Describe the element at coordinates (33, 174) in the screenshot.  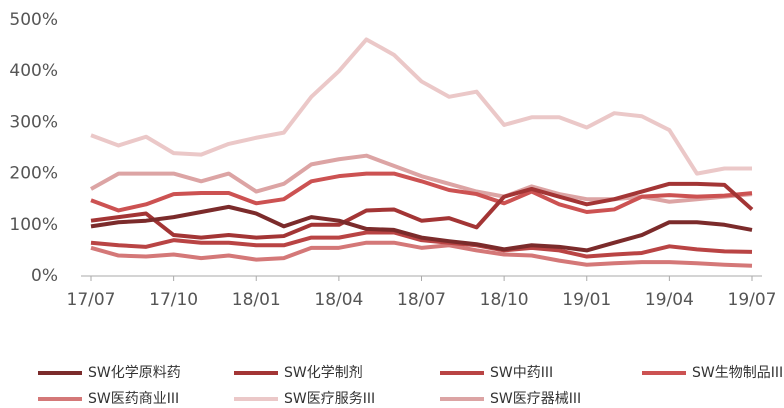
I see `y-tick-label: 200%` at that location.